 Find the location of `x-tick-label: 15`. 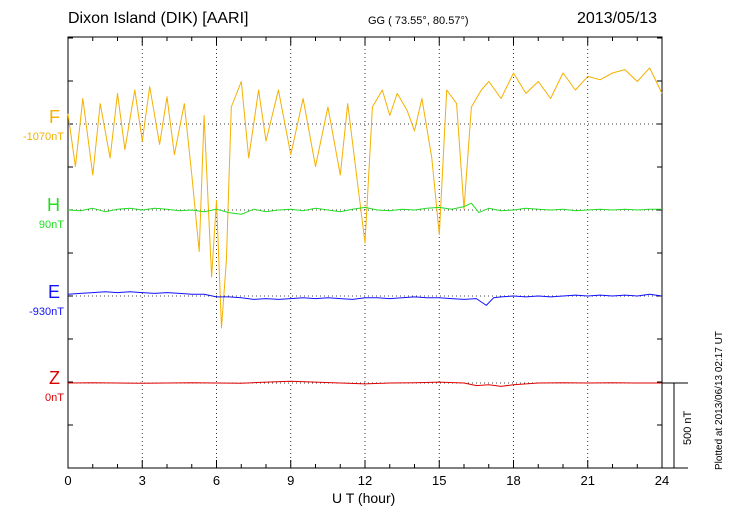

x-tick-label: 15 is located at coordinates (439, 480).